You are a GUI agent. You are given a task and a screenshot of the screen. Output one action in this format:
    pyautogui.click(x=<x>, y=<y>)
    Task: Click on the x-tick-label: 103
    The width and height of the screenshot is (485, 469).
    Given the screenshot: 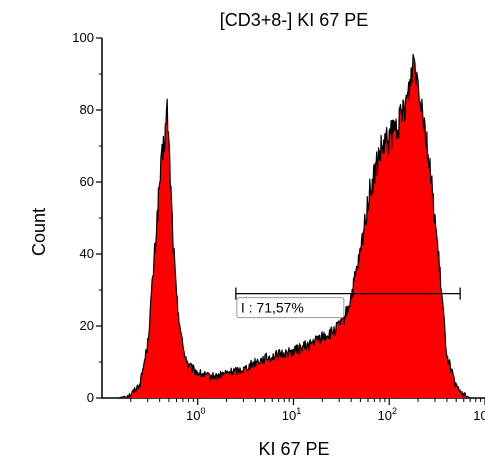 What is the action you would take?
    pyautogui.click(x=479, y=414)
    